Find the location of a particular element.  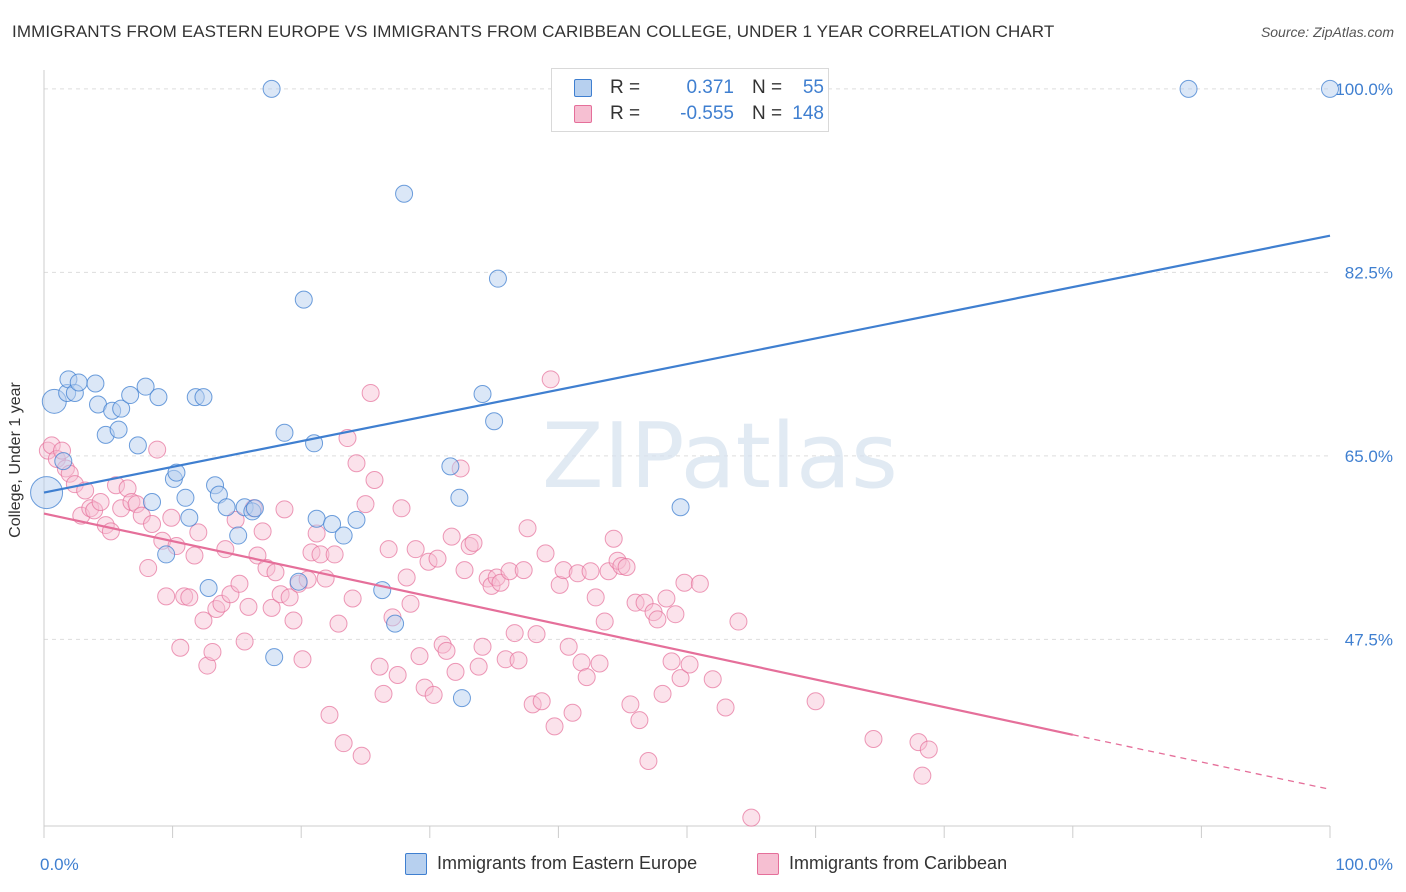

legend-n-value: 55 is located at coordinates (813, 87).